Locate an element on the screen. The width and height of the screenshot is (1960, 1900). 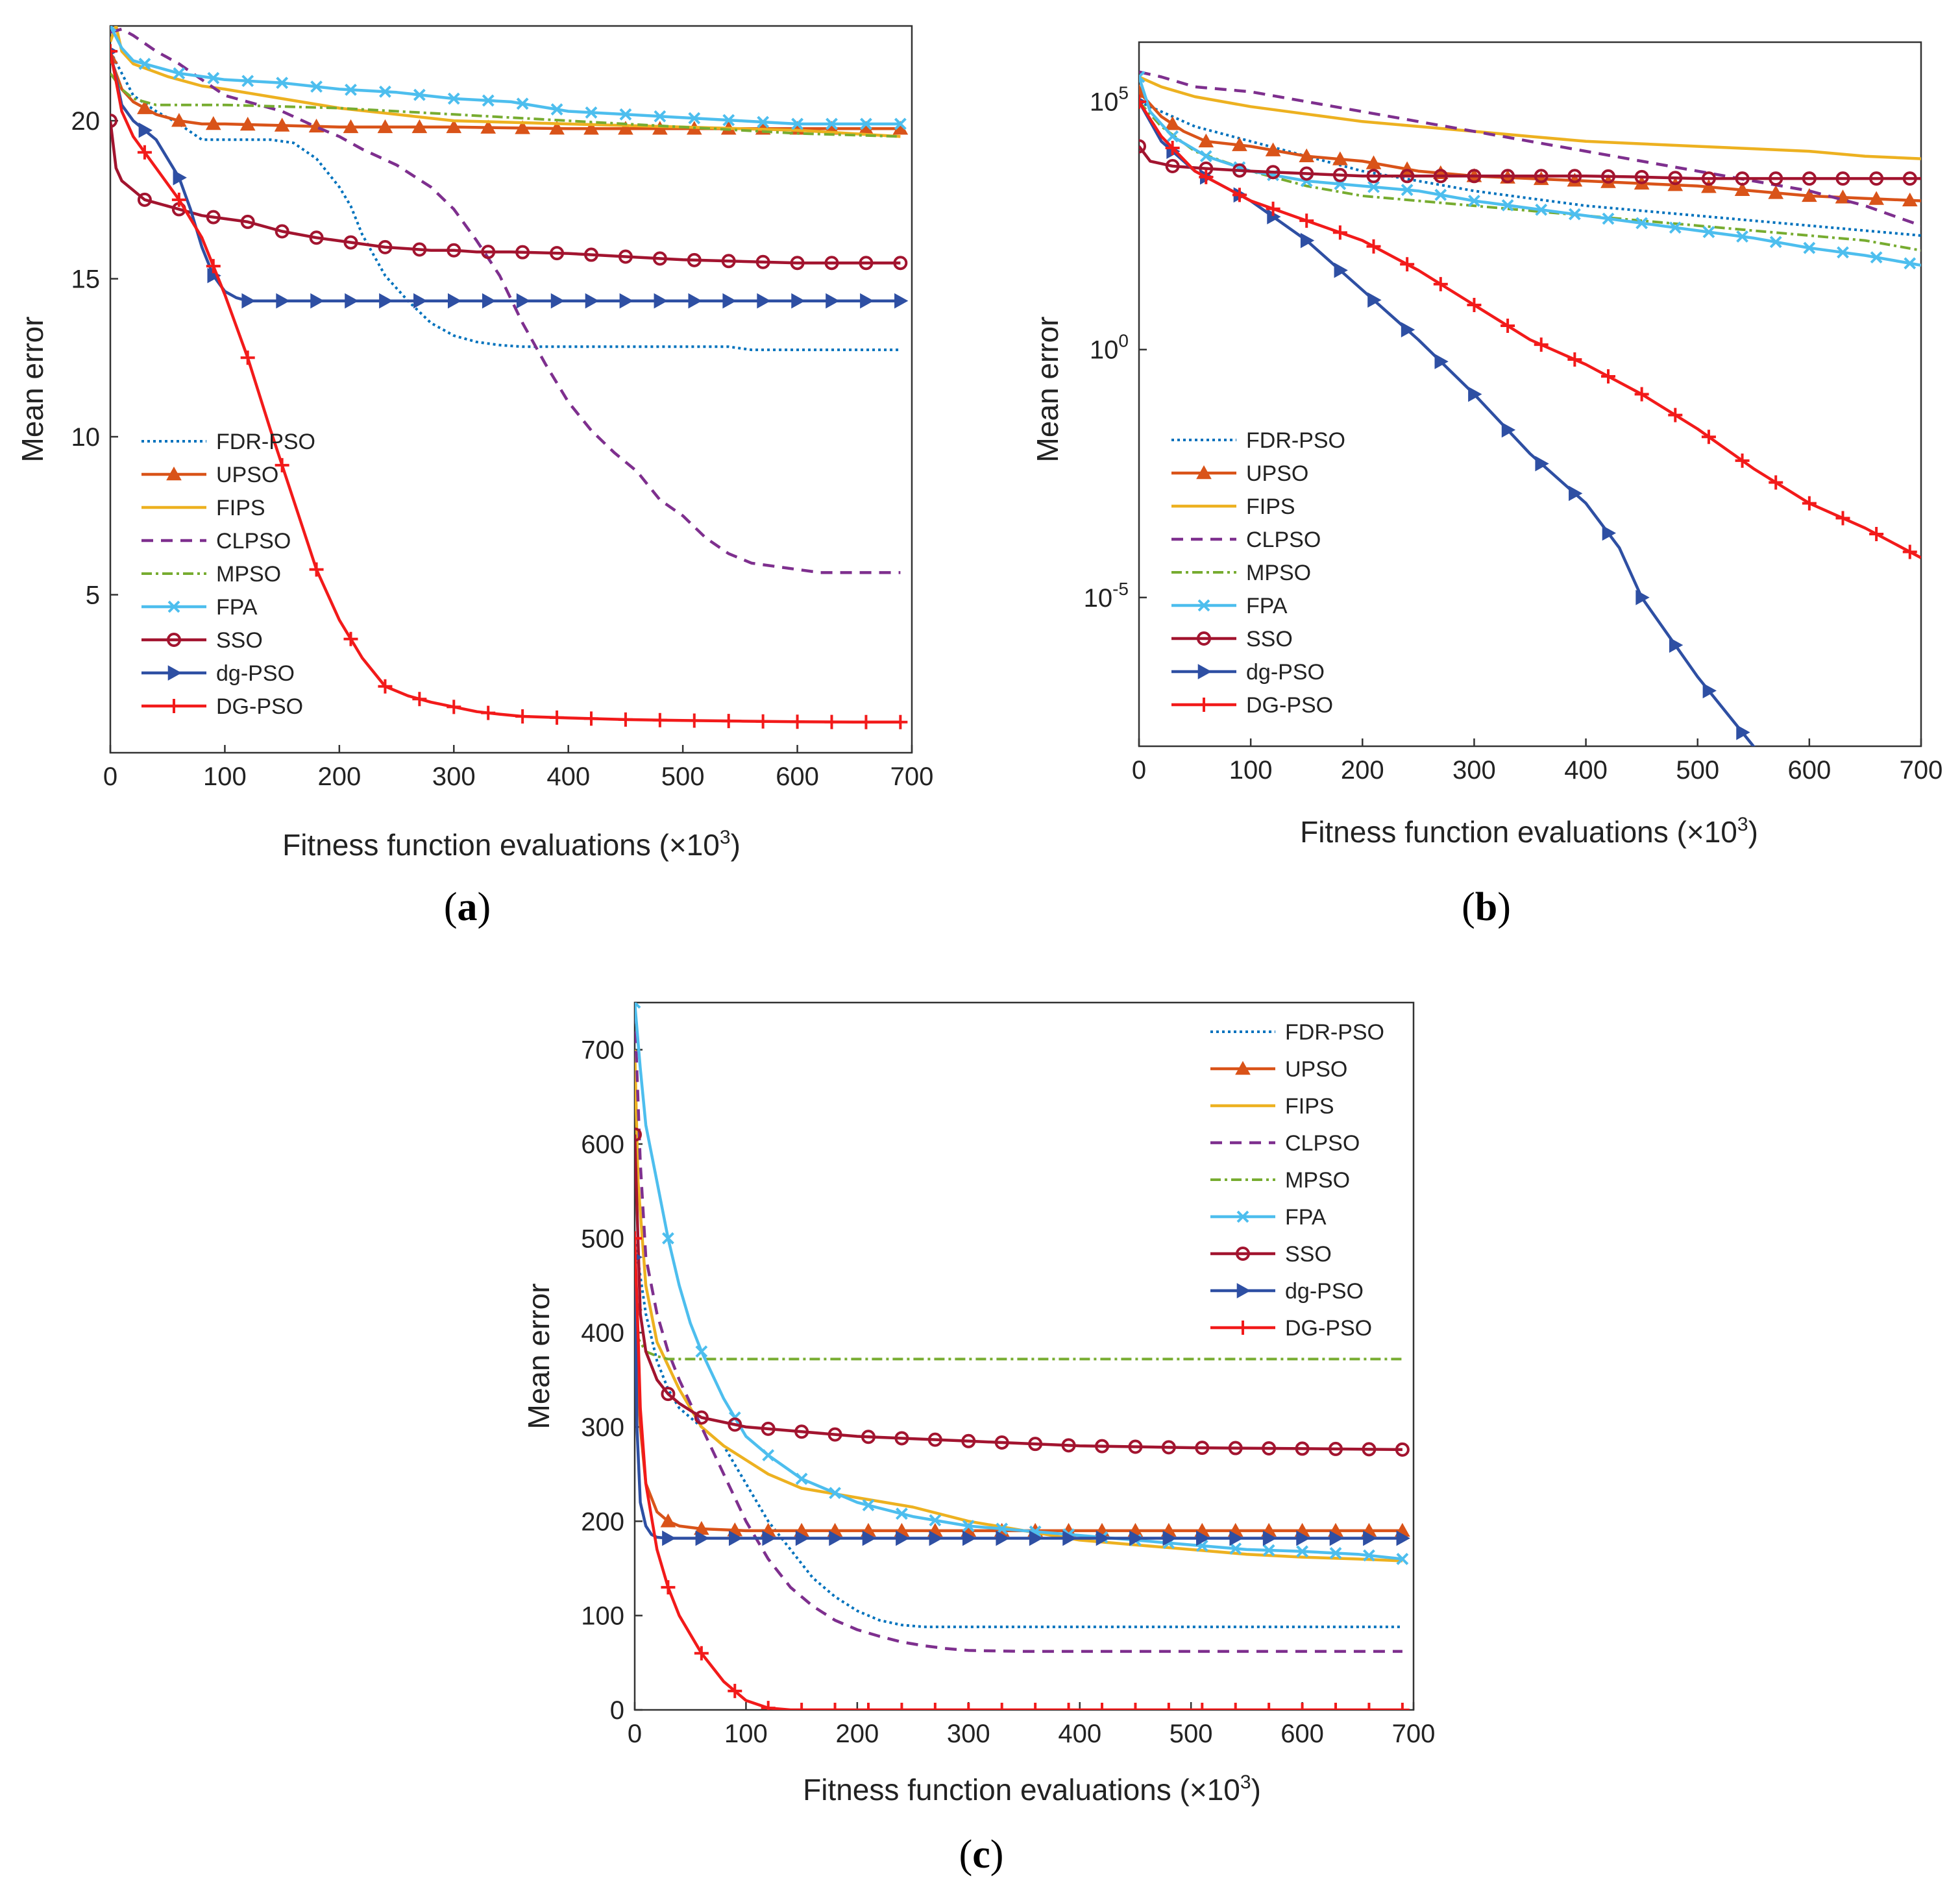
panel-c-series is located at coordinates (1022, 1356).